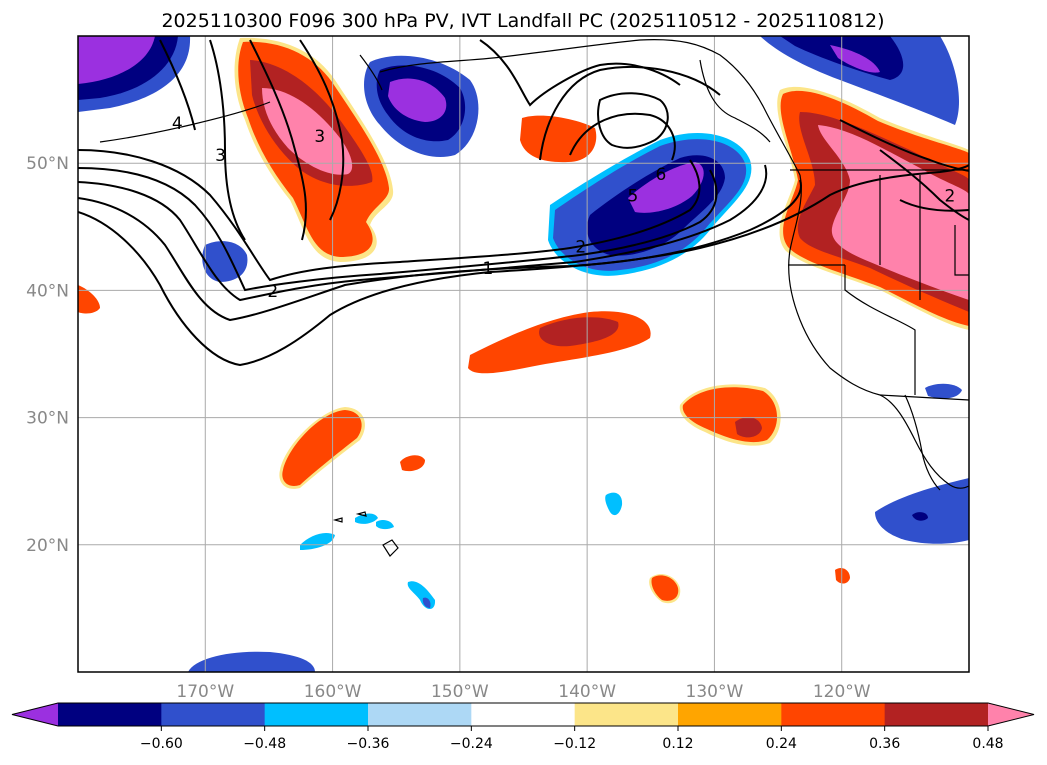 This screenshot has width=1047, height=765. I want to click on lon-label: 140°W, so click(587, 692).